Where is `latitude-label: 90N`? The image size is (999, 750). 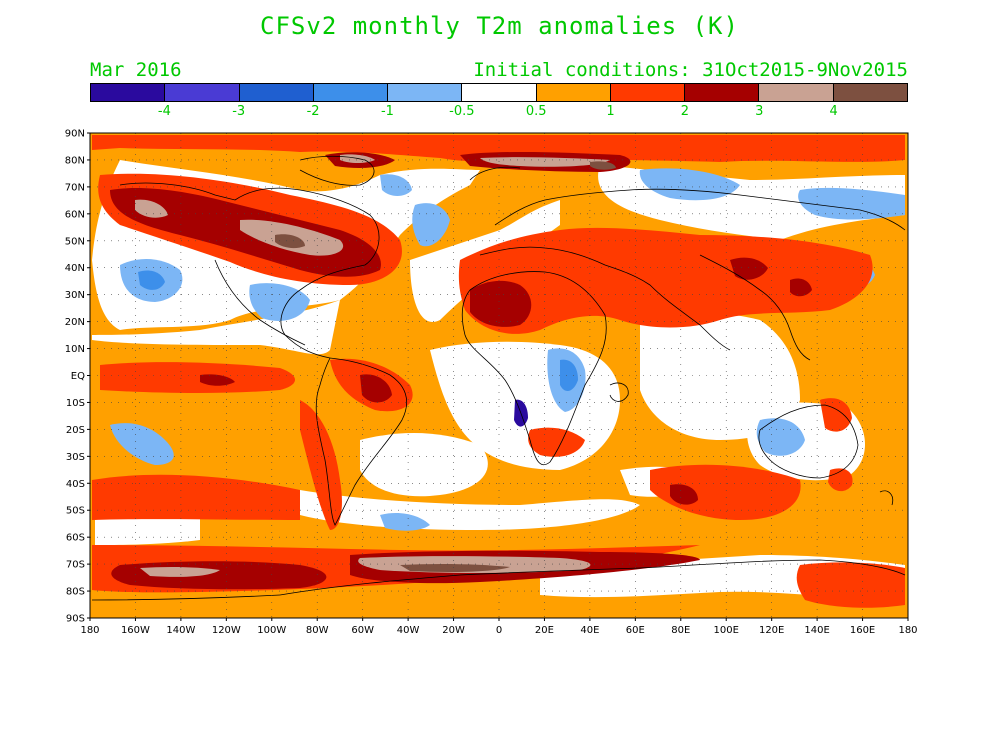 latitude-label: 90N is located at coordinates (75, 134).